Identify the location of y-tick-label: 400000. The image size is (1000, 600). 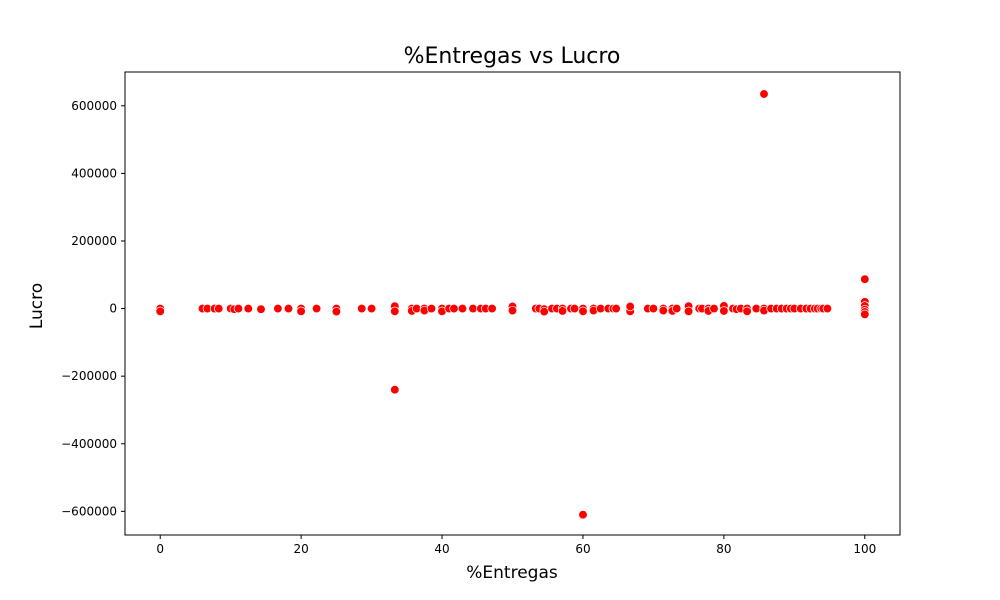
(94, 173).